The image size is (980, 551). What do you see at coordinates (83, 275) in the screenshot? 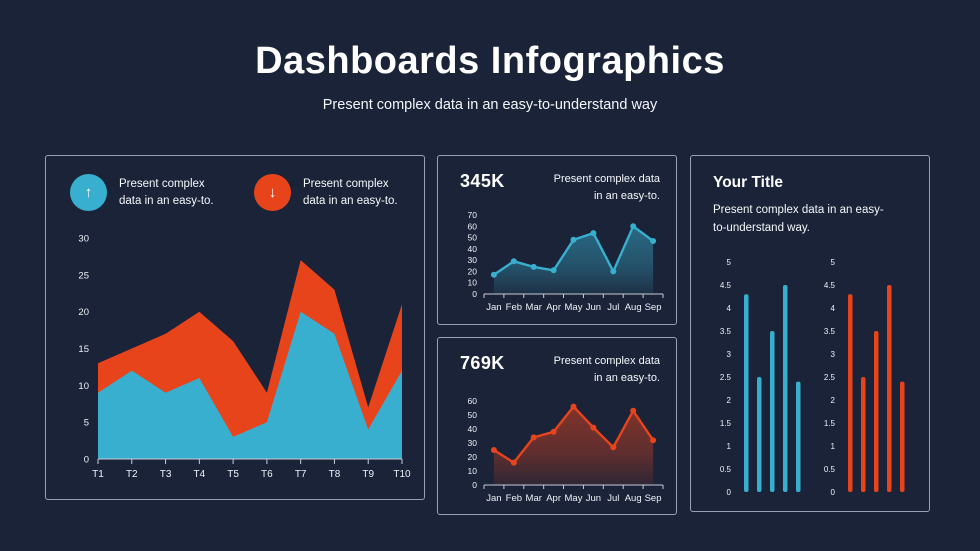
I see `svg-text: 25` at bounding box center [83, 275].